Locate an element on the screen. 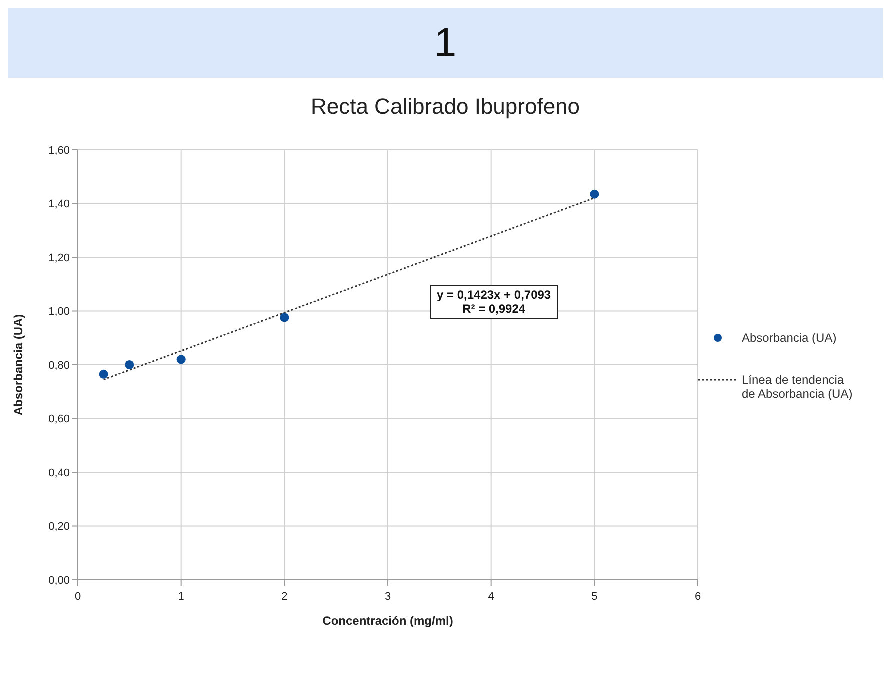 The image size is (891, 673). y-tick-label: 1,60 is located at coordinates (59, 150).